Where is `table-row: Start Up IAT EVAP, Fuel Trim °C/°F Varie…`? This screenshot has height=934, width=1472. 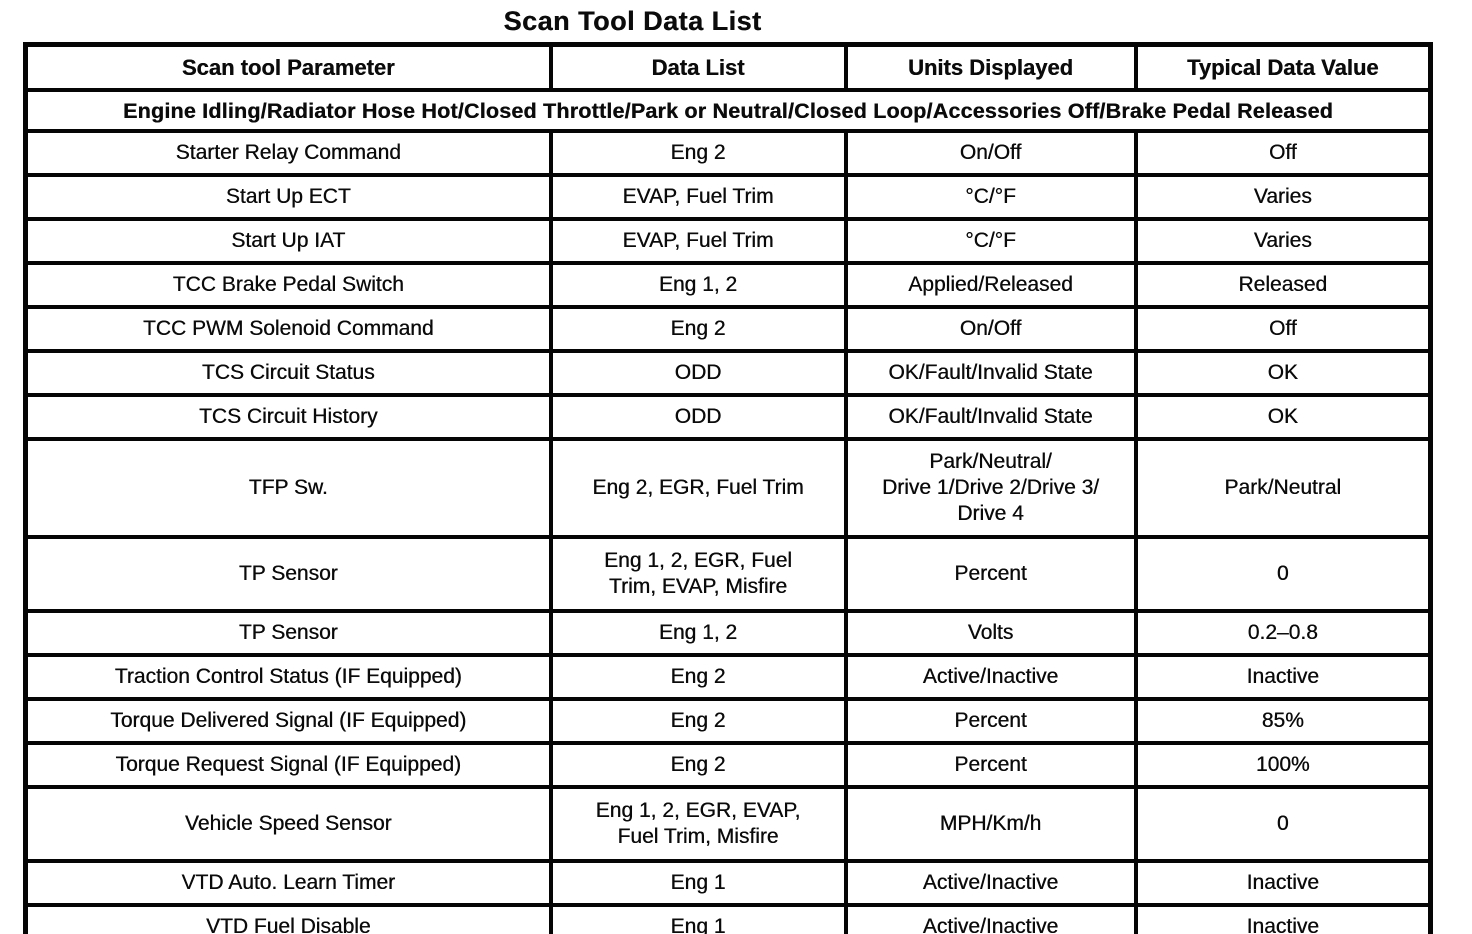
table-row: Start Up IAT EVAP, Fuel Trim °C/°F Varie… is located at coordinates (728, 241).